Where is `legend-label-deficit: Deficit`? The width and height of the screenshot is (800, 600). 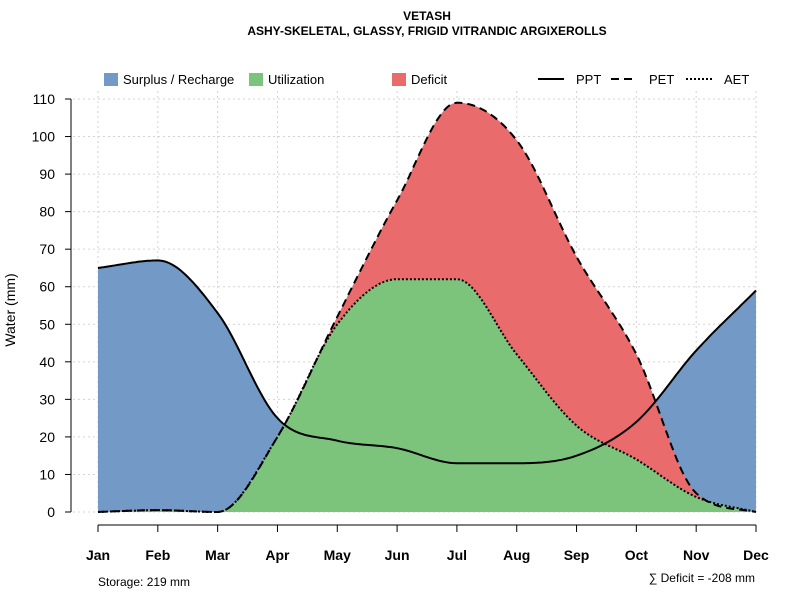 legend-label-deficit: Deficit is located at coordinates (429, 79).